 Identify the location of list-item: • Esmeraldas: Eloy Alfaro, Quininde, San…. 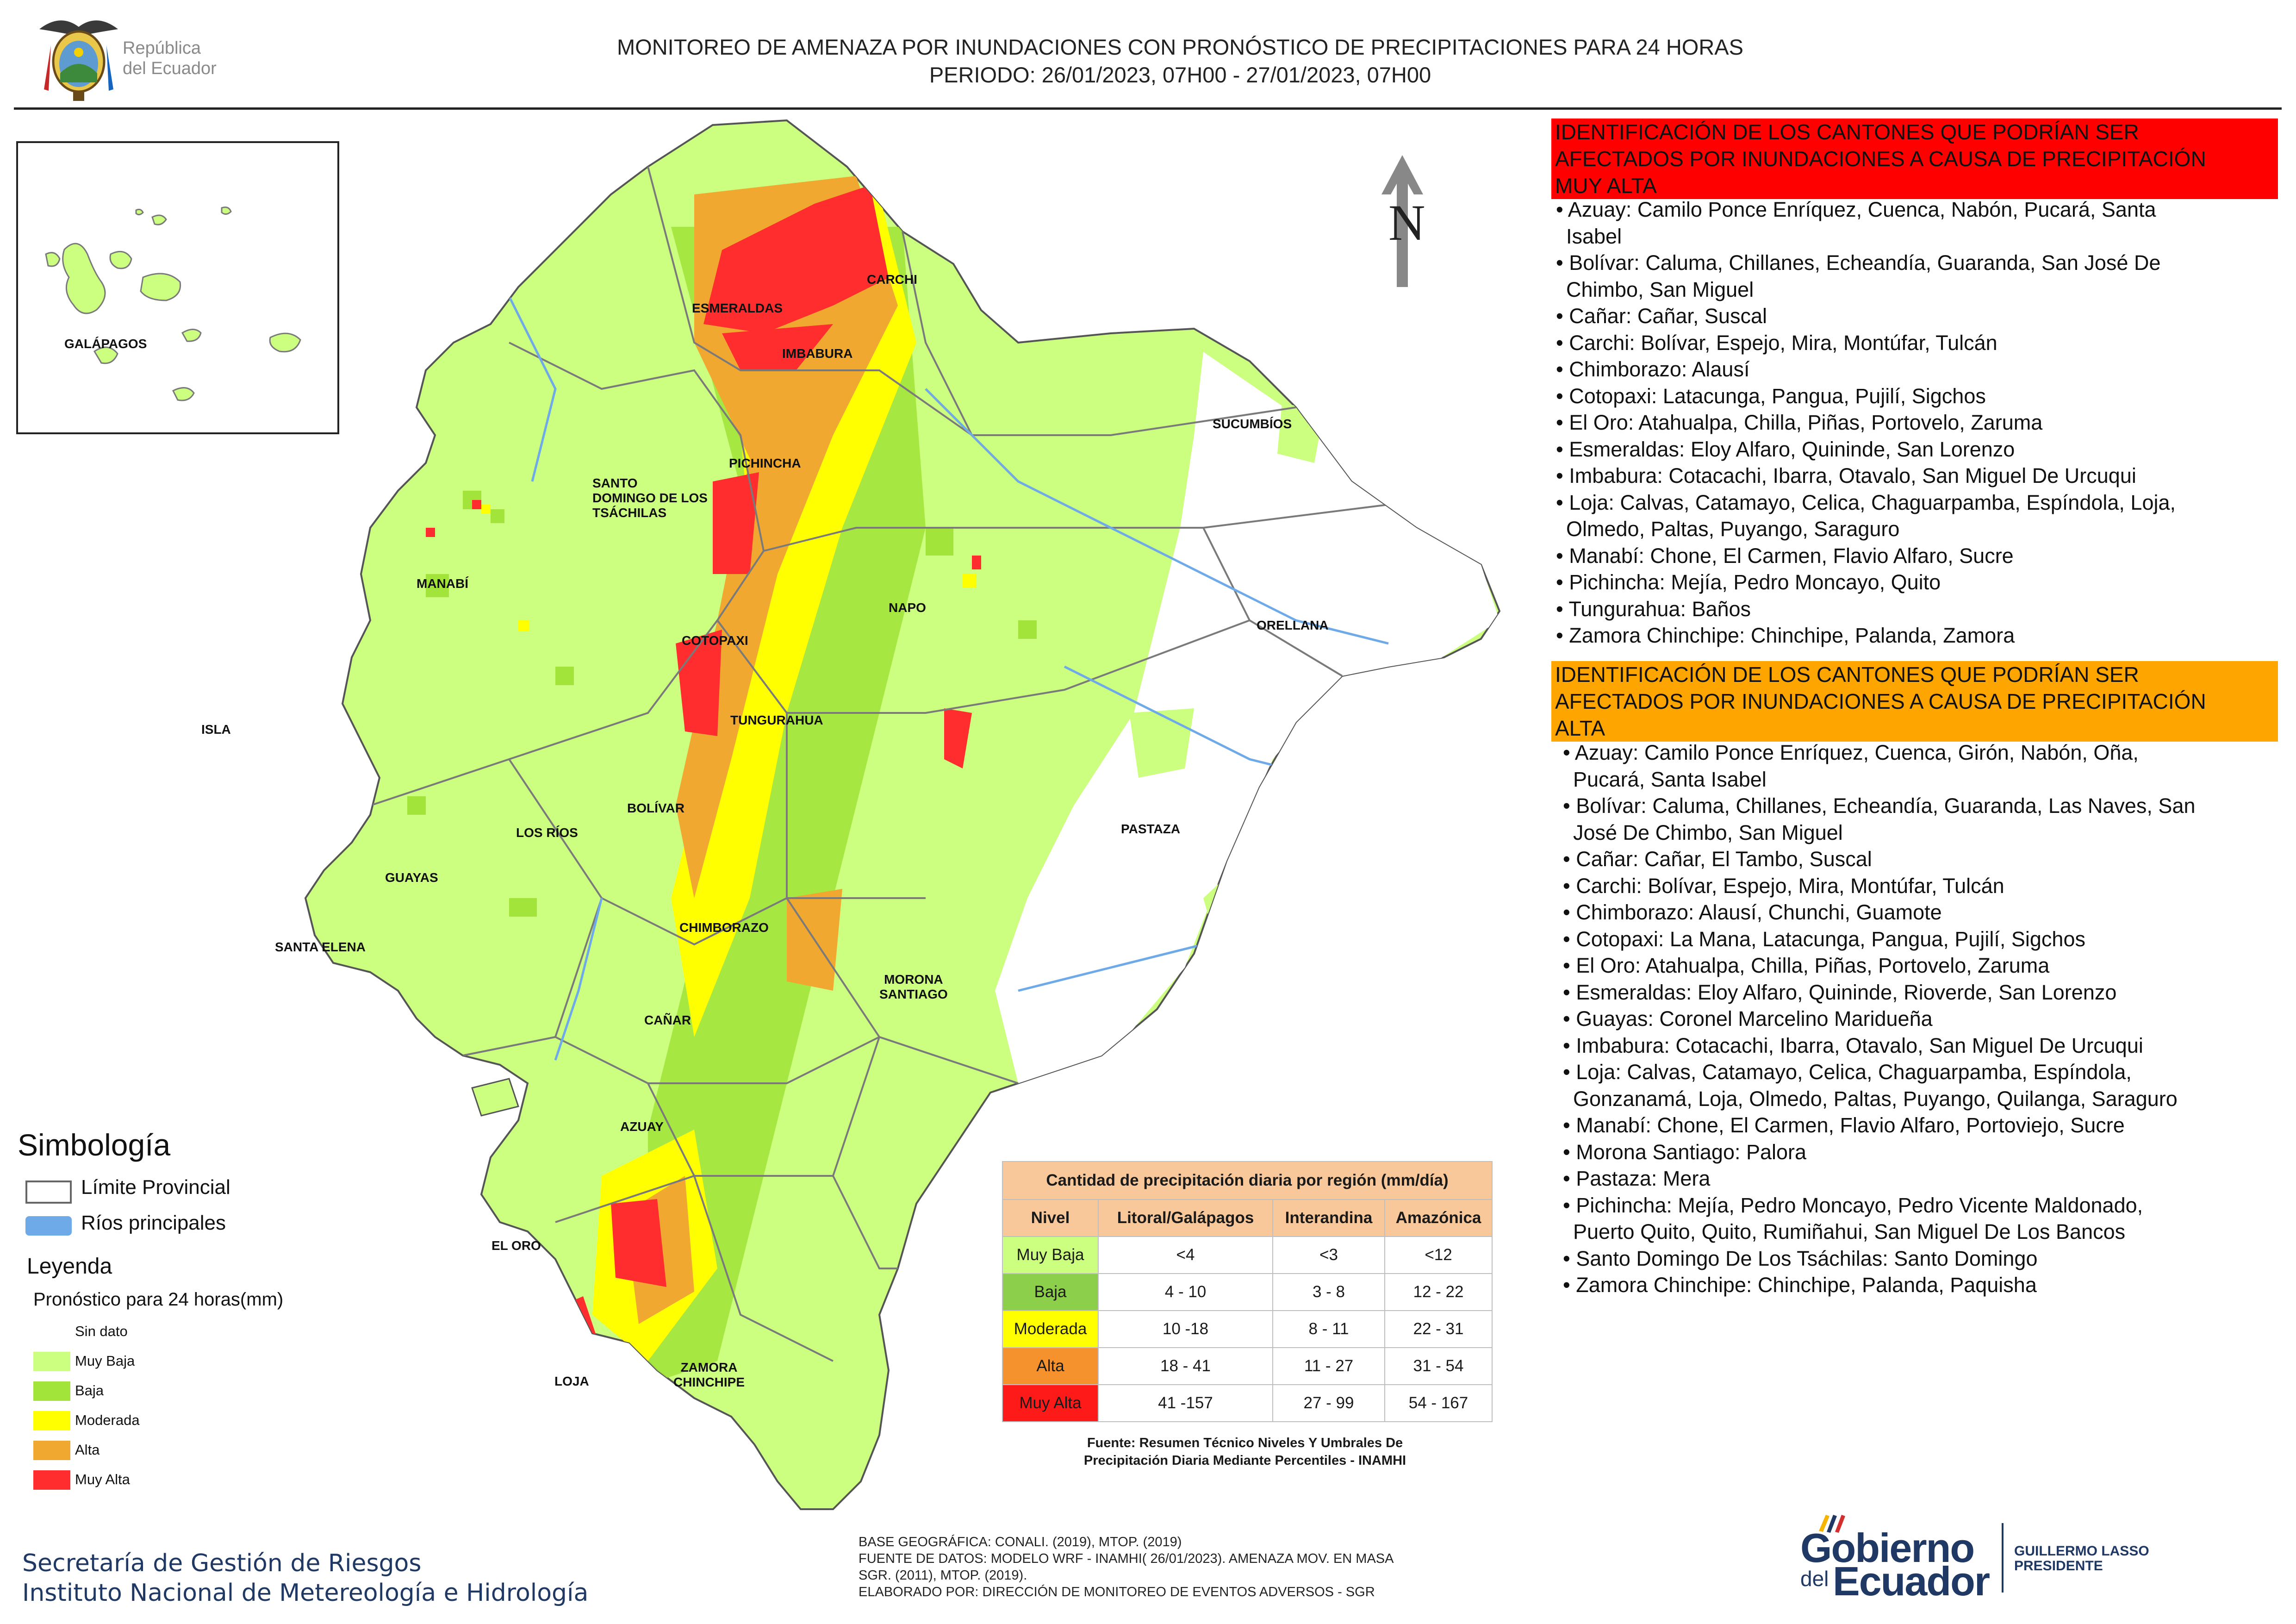
(1785, 449).